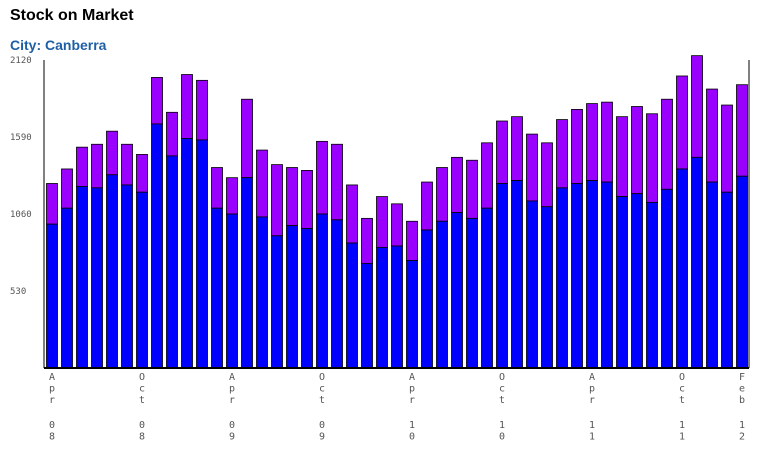 The width and height of the screenshot is (765, 450). Describe the element at coordinates (142, 407) in the screenshot. I see `x-tick-label: Oct 08` at that location.